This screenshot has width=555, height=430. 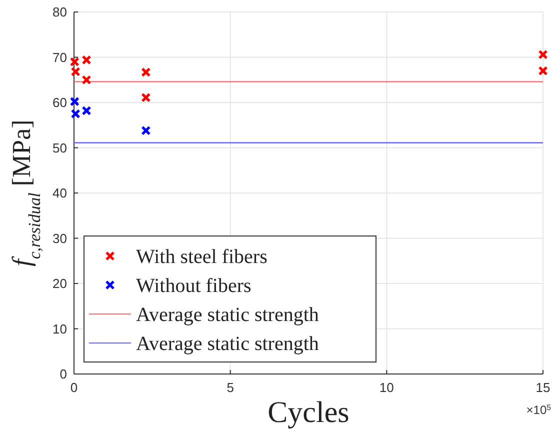 I want to click on y-tick-label: 40, so click(x=59, y=193).